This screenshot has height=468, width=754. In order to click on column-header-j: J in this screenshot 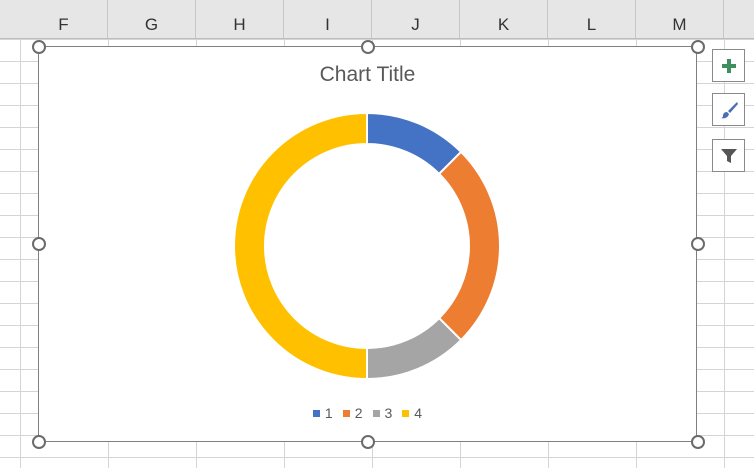, I will do `click(416, 19)`.